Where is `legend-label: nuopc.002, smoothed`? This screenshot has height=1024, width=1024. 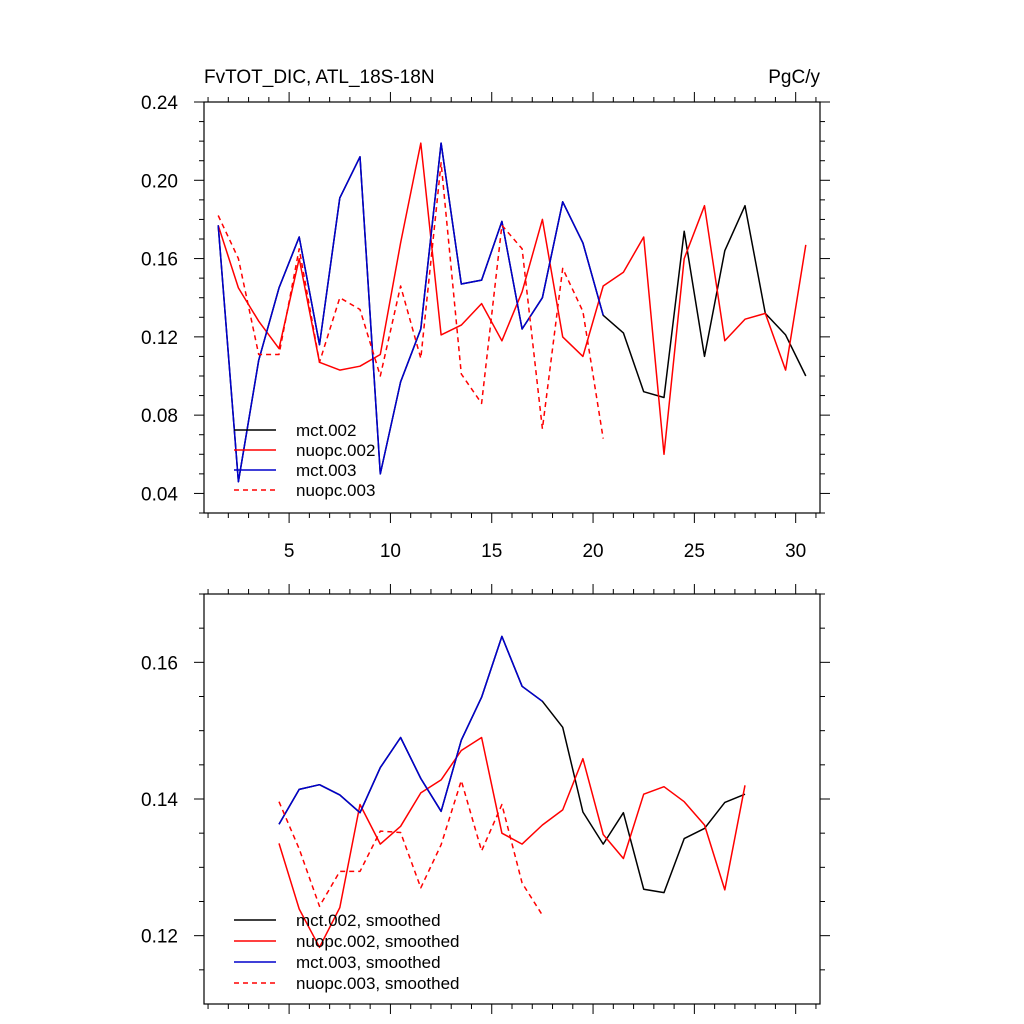
legend-label: nuopc.002, smoothed is located at coordinates (378, 941).